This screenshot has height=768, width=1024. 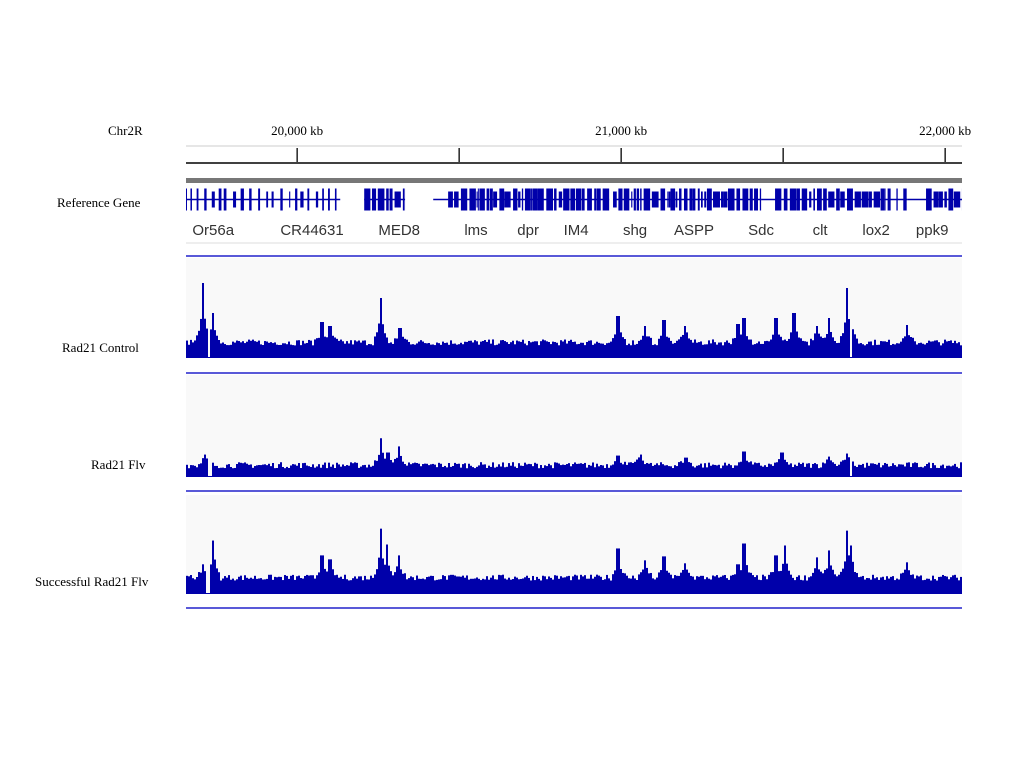 What do you see at coordinates (118, 464) in the screenshot?
I see `track-label-rad21-flv: Rad21 Flv` at bounding box center [118, 464].